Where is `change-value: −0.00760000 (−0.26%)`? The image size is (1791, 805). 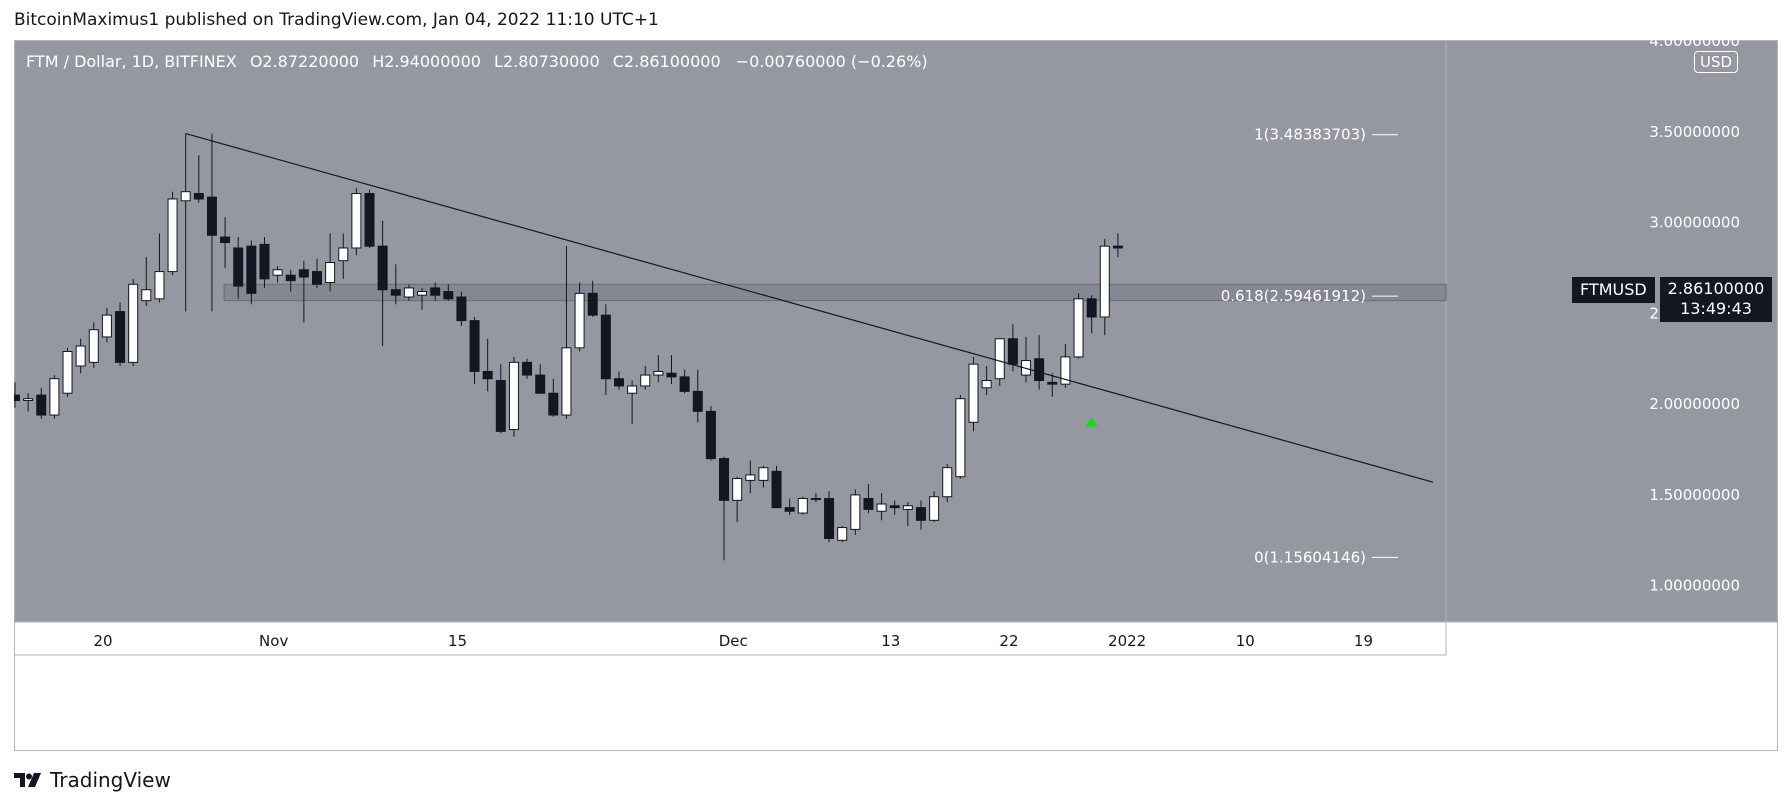 change-value: −0.00760000 (−0.26%) is located at coordinates (831, 61).